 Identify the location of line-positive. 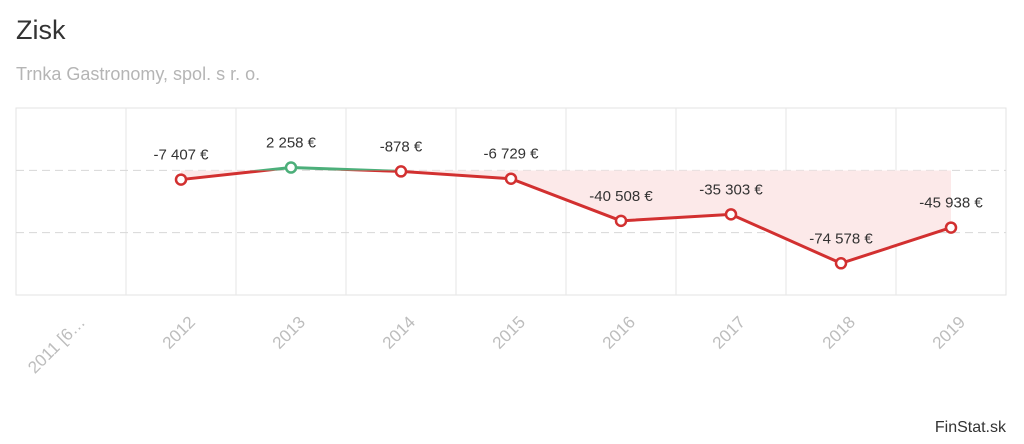
(329, 168).